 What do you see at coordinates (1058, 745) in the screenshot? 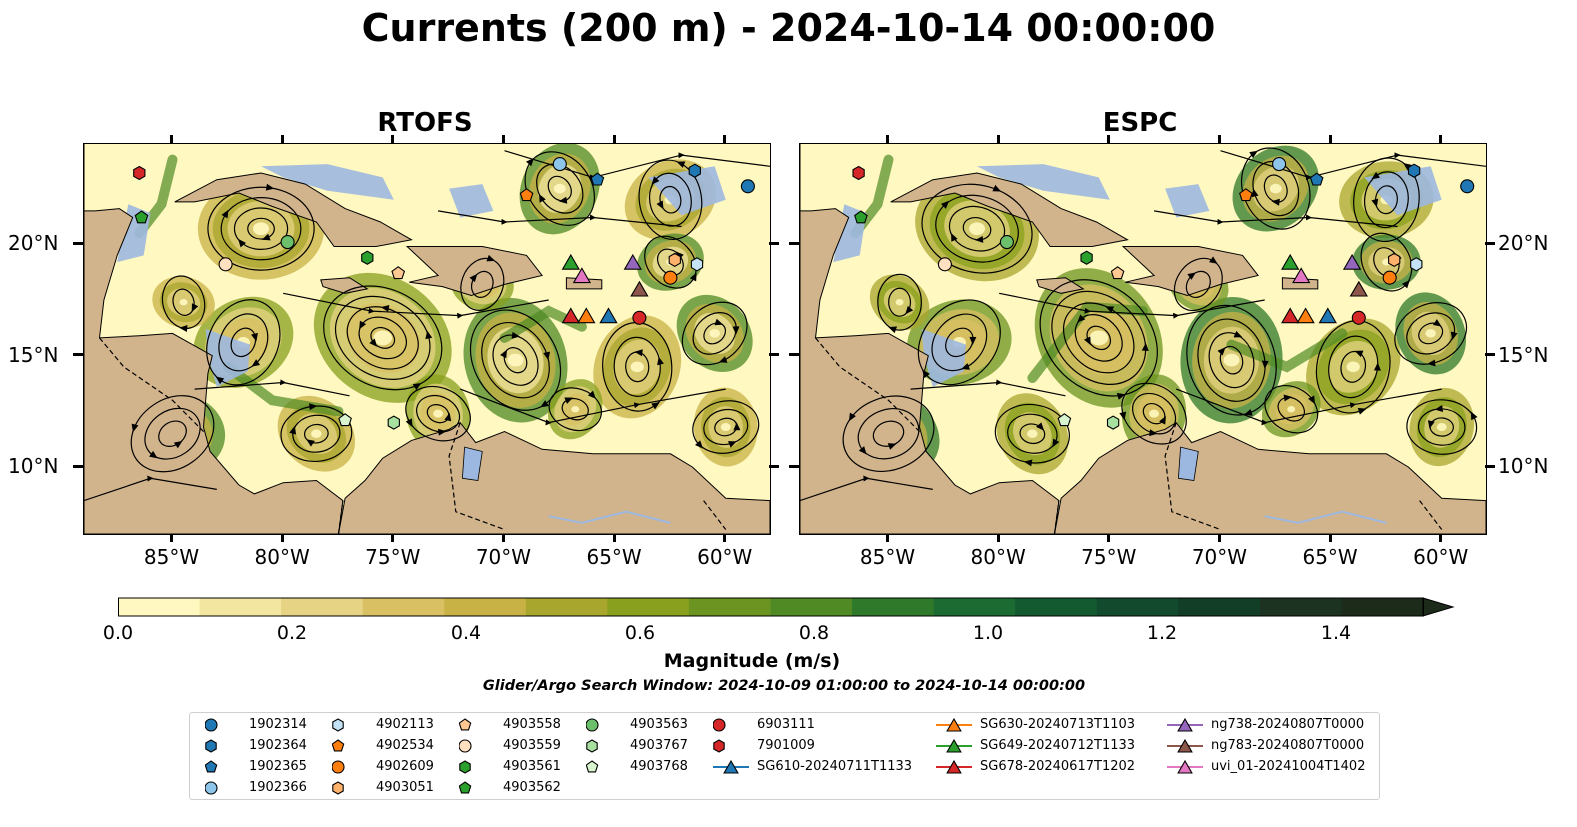
I see `legend-label: SG649-20240712T1133` at bounding box center [1058, 745].